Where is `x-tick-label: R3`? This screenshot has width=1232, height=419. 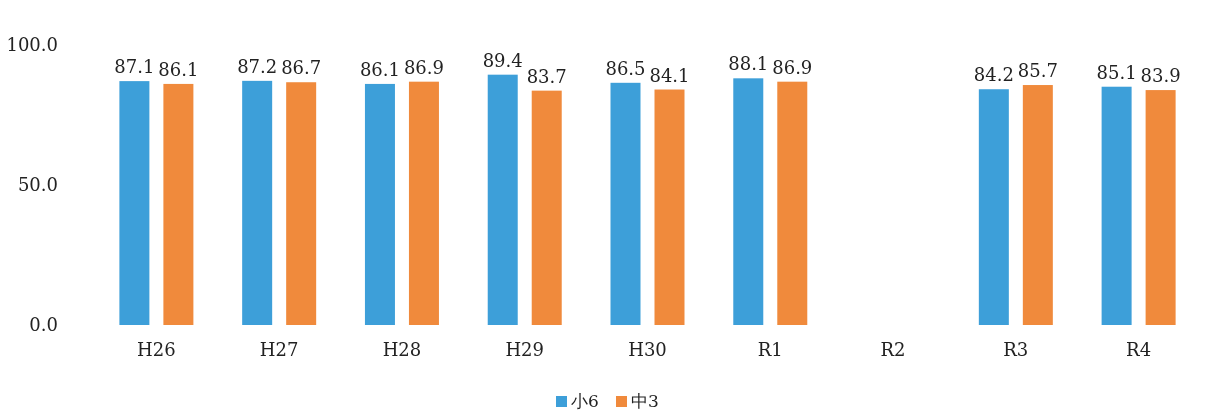 x-tick-label: R3 is located at coordinates (1016, 349).